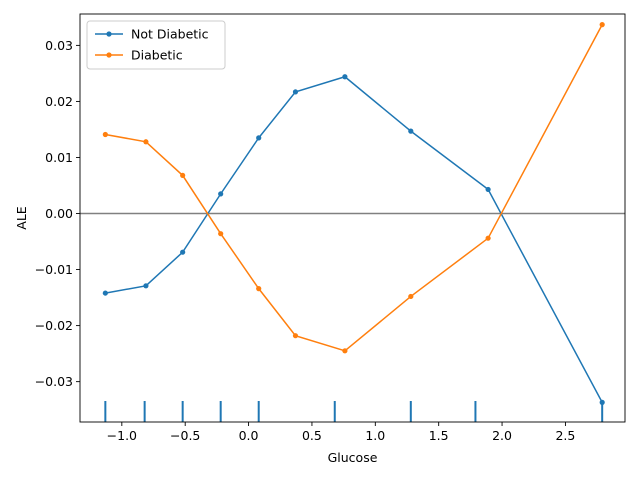 The width and height of the screenshot is (640, 480). What do you see at coordinates (565, 435) in the screenshot?
I see `x-tick-label: 2.5` at bounding box center [565, 435].